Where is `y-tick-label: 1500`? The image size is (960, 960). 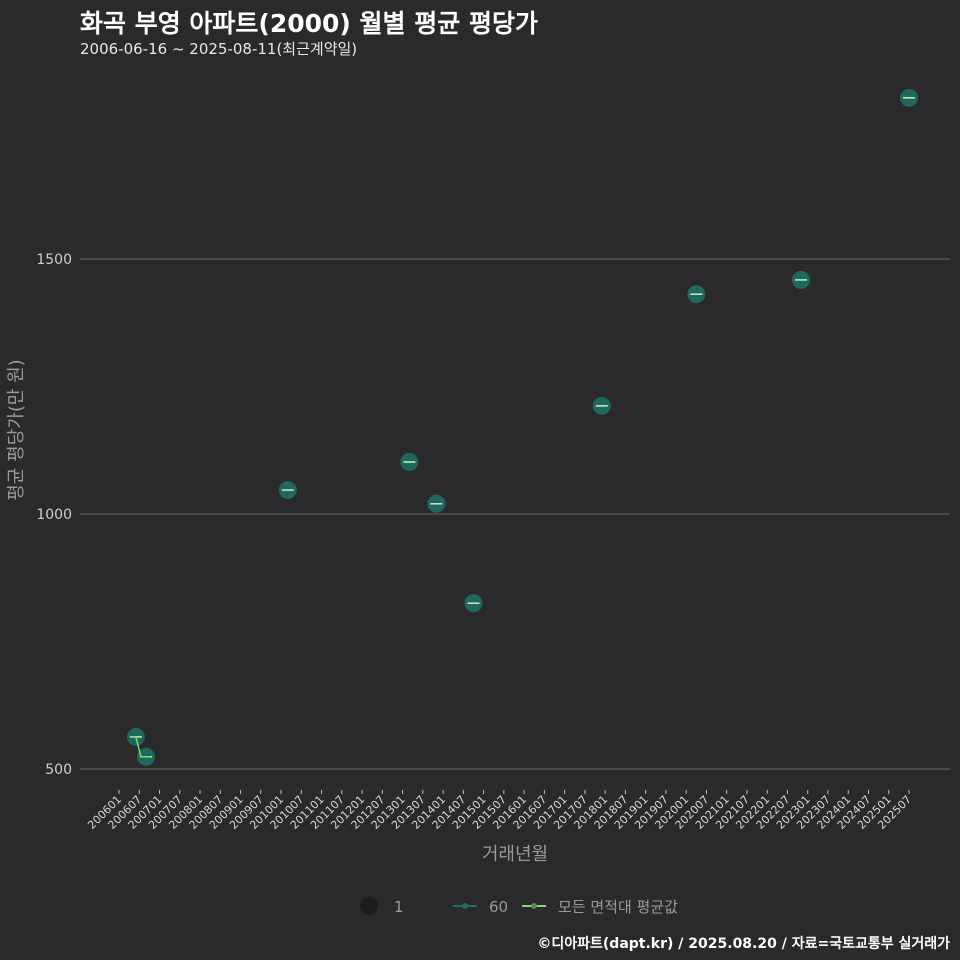
y-tick-label: 1500 is located at coordinates (54, 260).